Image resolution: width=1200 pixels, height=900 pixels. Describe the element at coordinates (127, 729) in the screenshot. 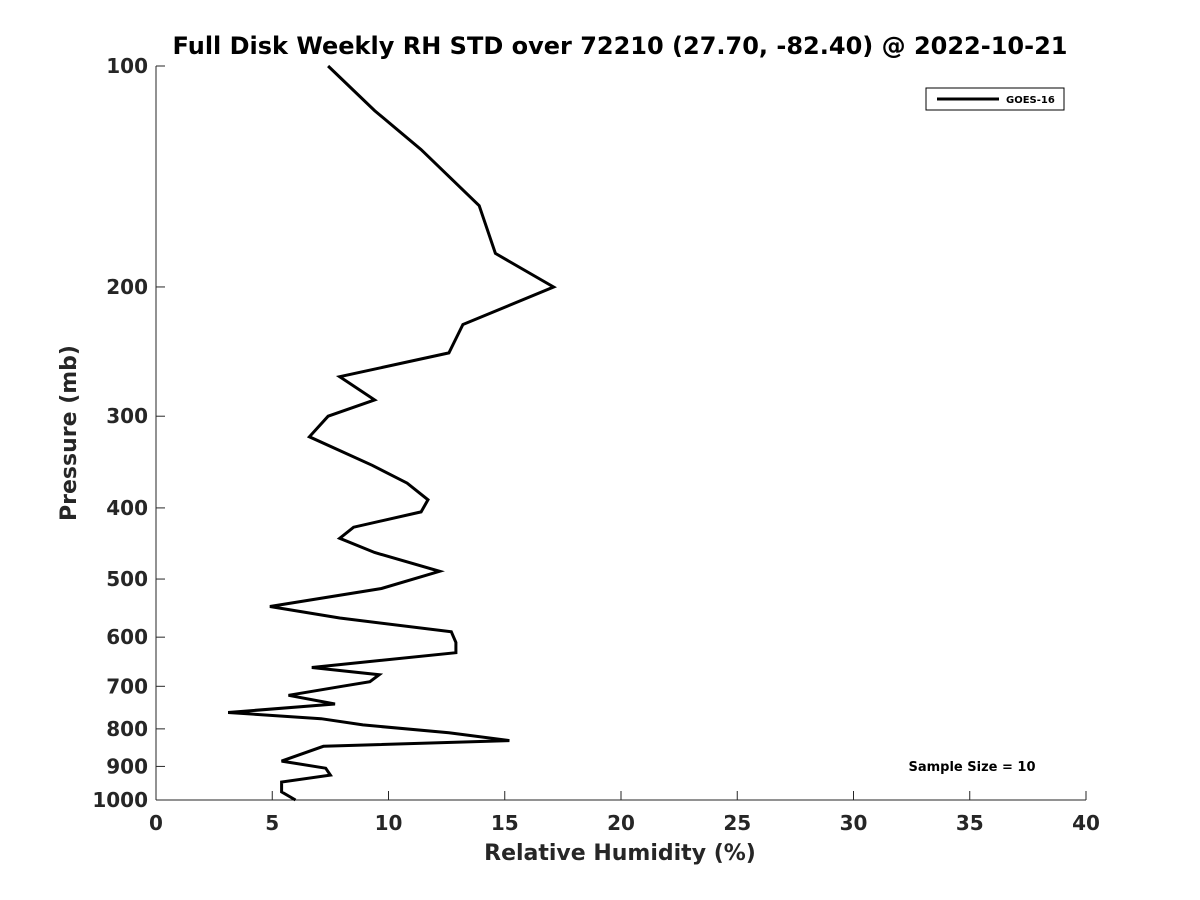

I see `y-tick-label: 800` at that location.